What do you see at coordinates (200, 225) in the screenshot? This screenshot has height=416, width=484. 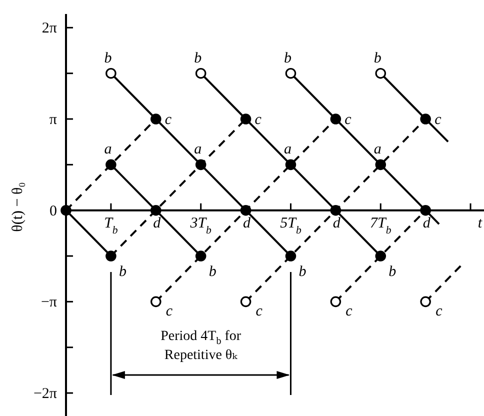 I see `x-tick-label: 3T$_{b}$` at bounding box center [200, 225].